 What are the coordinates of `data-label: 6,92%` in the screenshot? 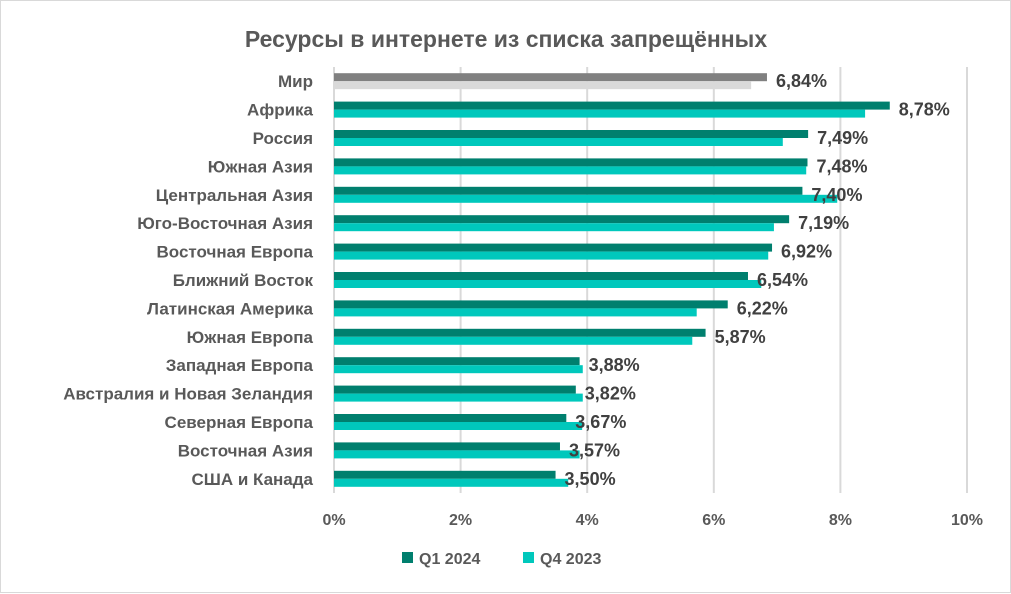 It's located at (806, 252).